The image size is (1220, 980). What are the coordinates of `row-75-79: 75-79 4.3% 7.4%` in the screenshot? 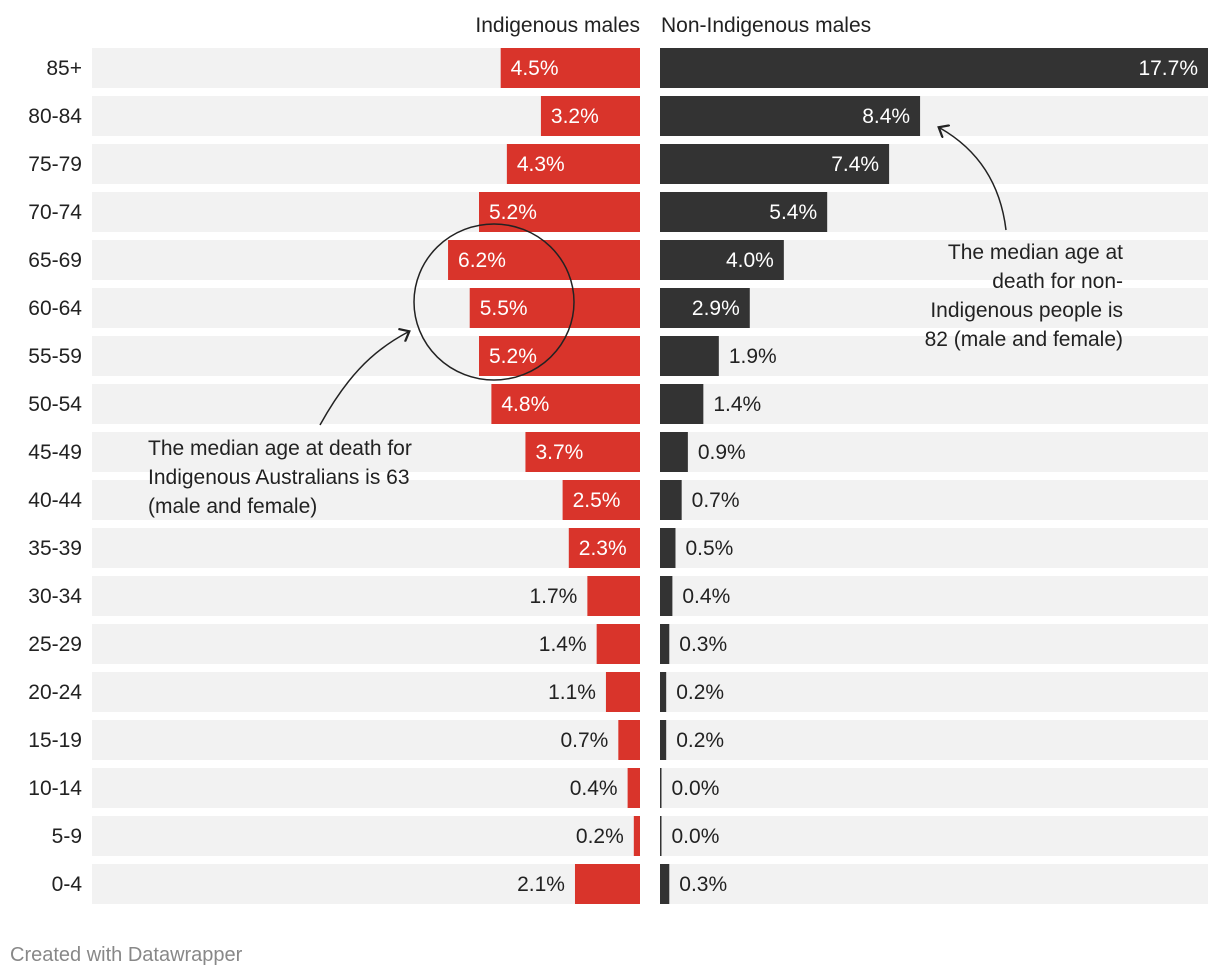 It's located at (618, 164).